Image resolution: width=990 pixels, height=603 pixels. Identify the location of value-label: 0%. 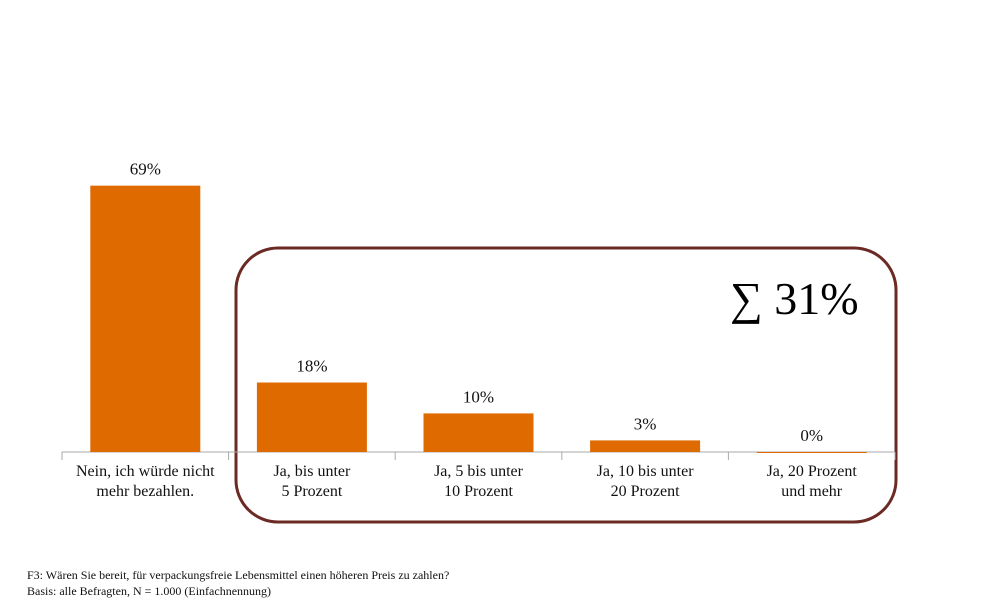
(811, 435).